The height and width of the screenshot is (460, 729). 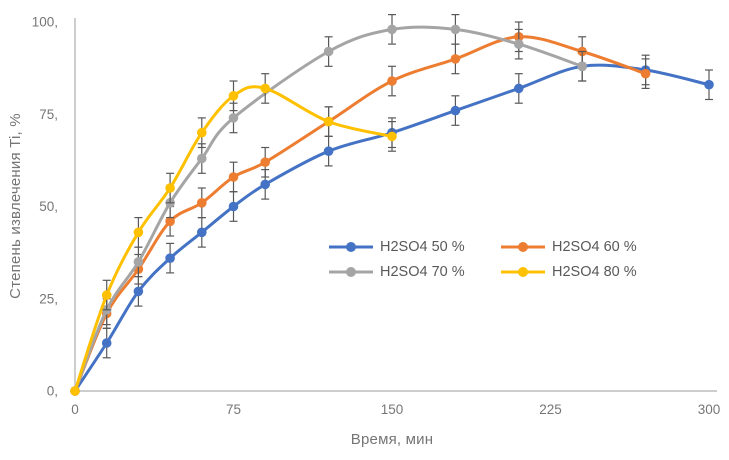 I want to click on y-axis-title: Степень извлечения Ti, %, so click(x=15, y=206).